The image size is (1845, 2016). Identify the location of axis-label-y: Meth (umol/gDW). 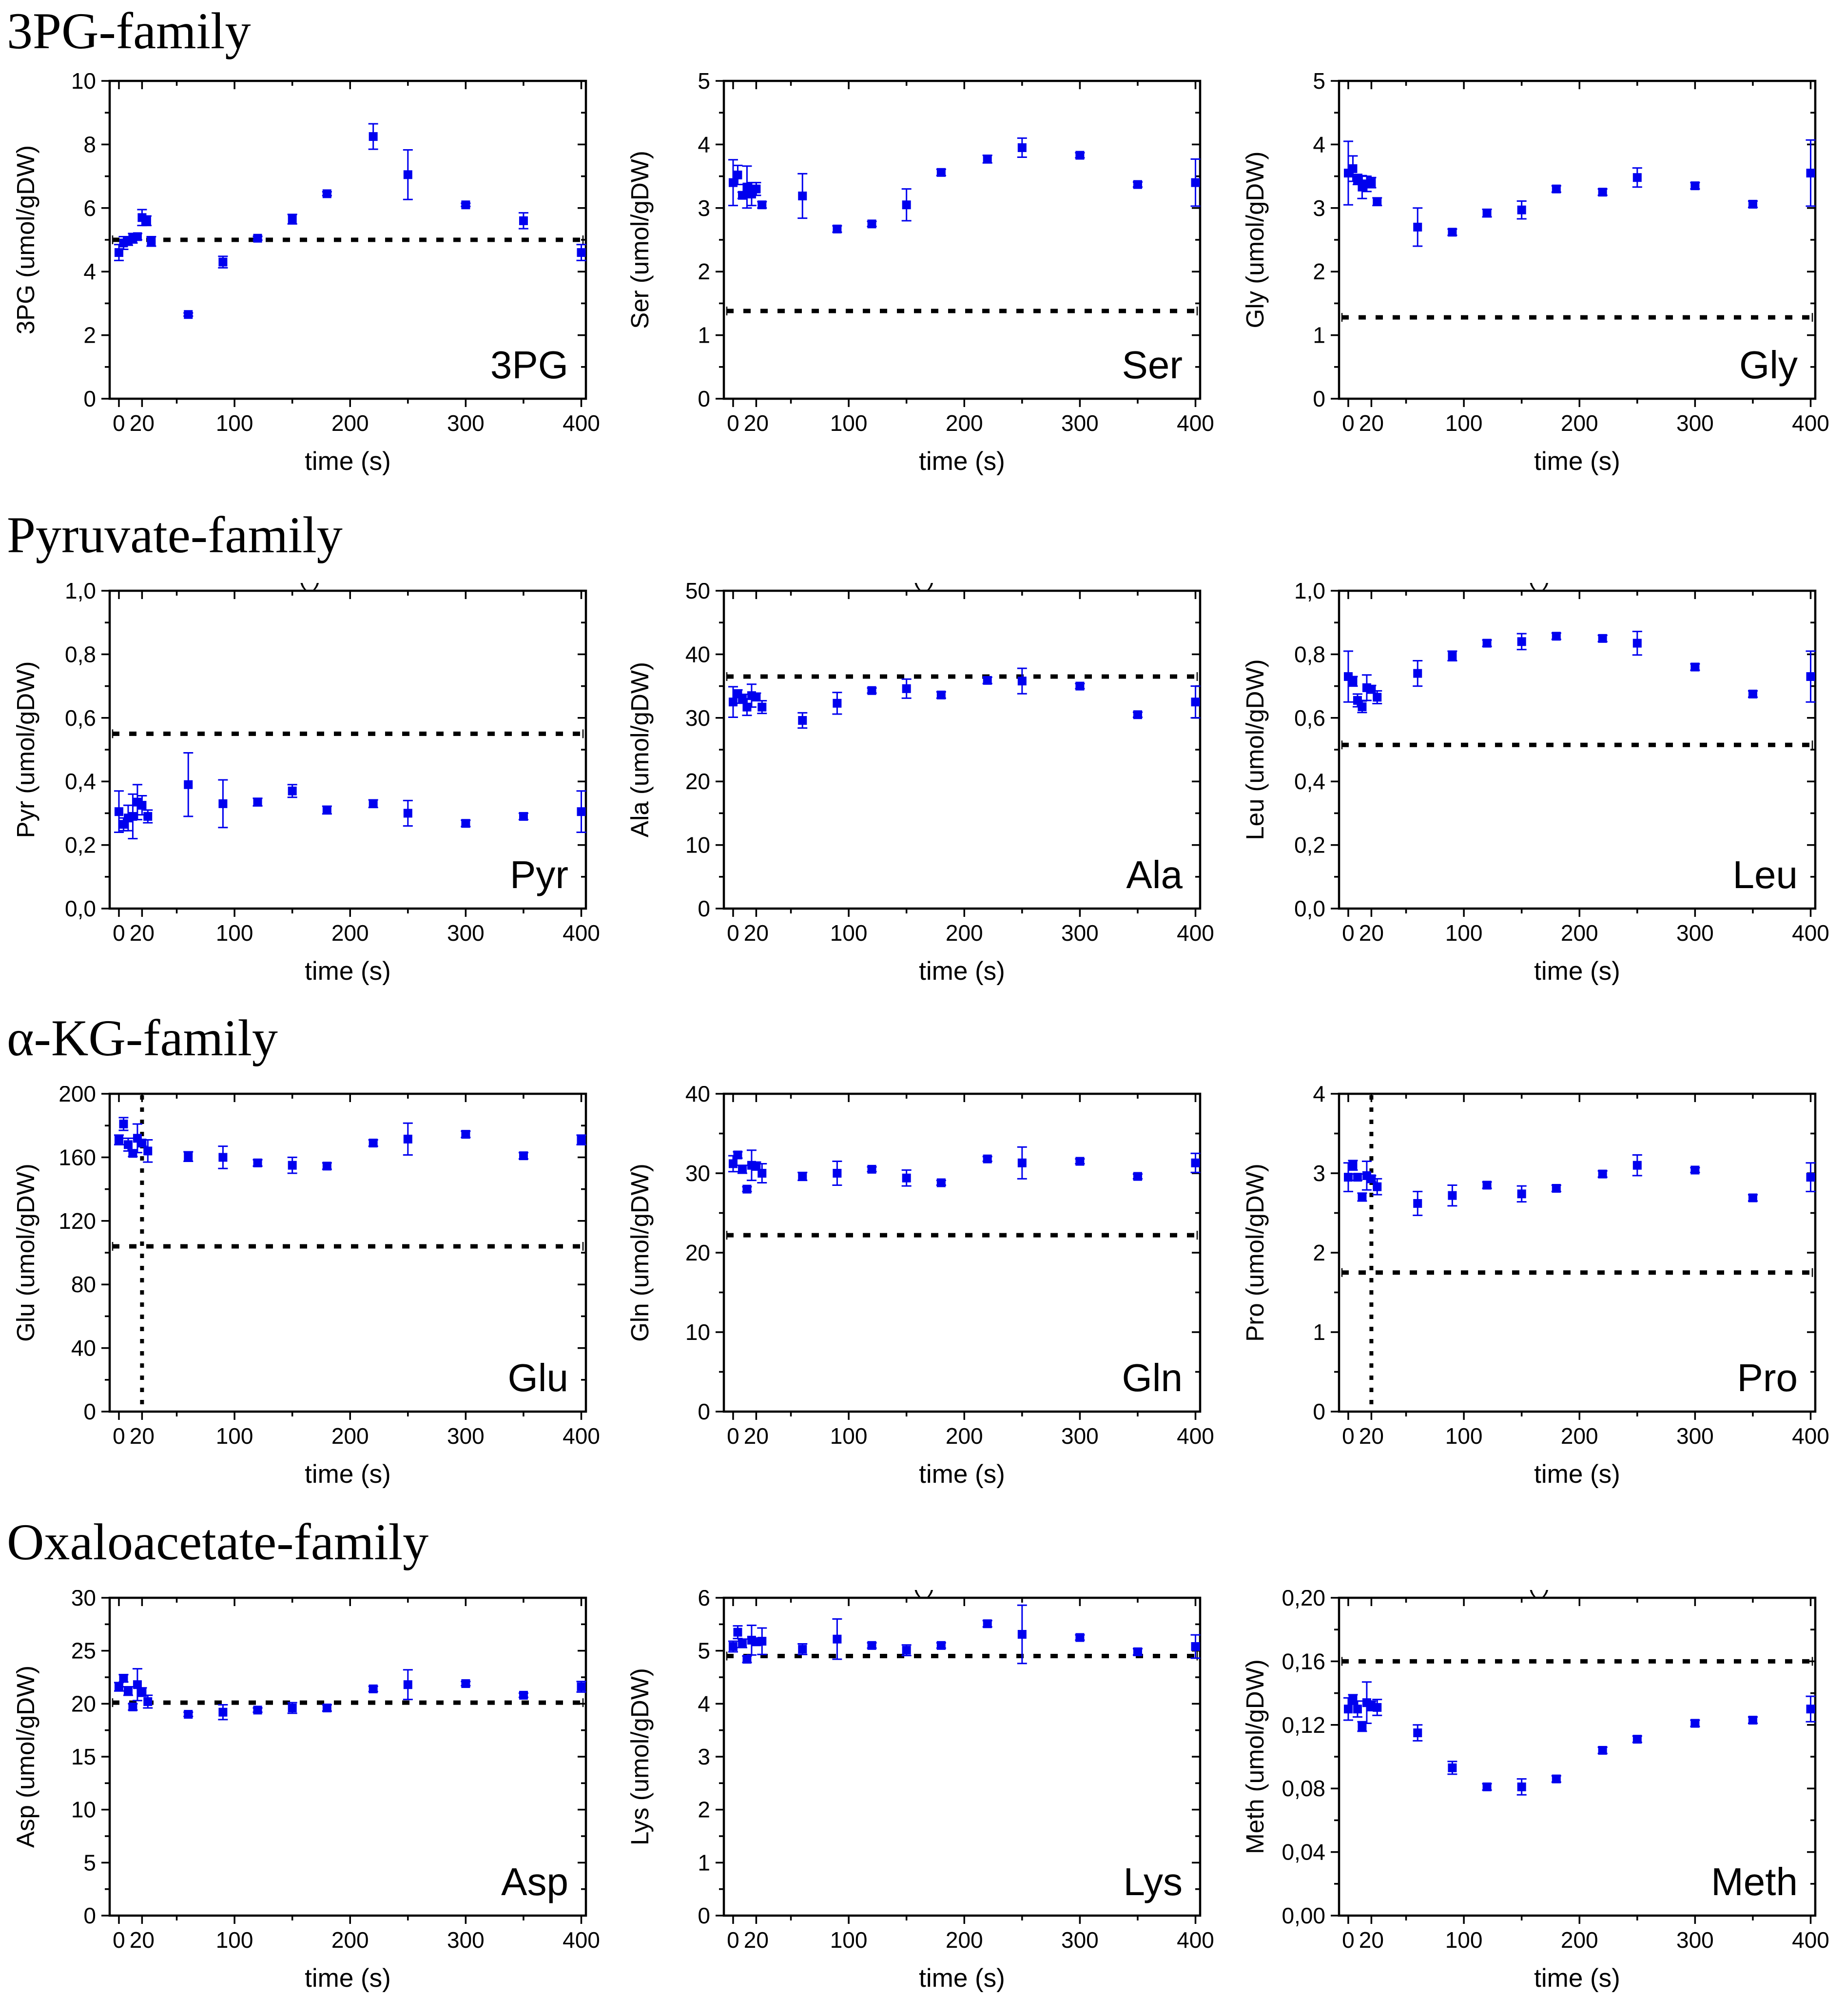
(1256, 1756).